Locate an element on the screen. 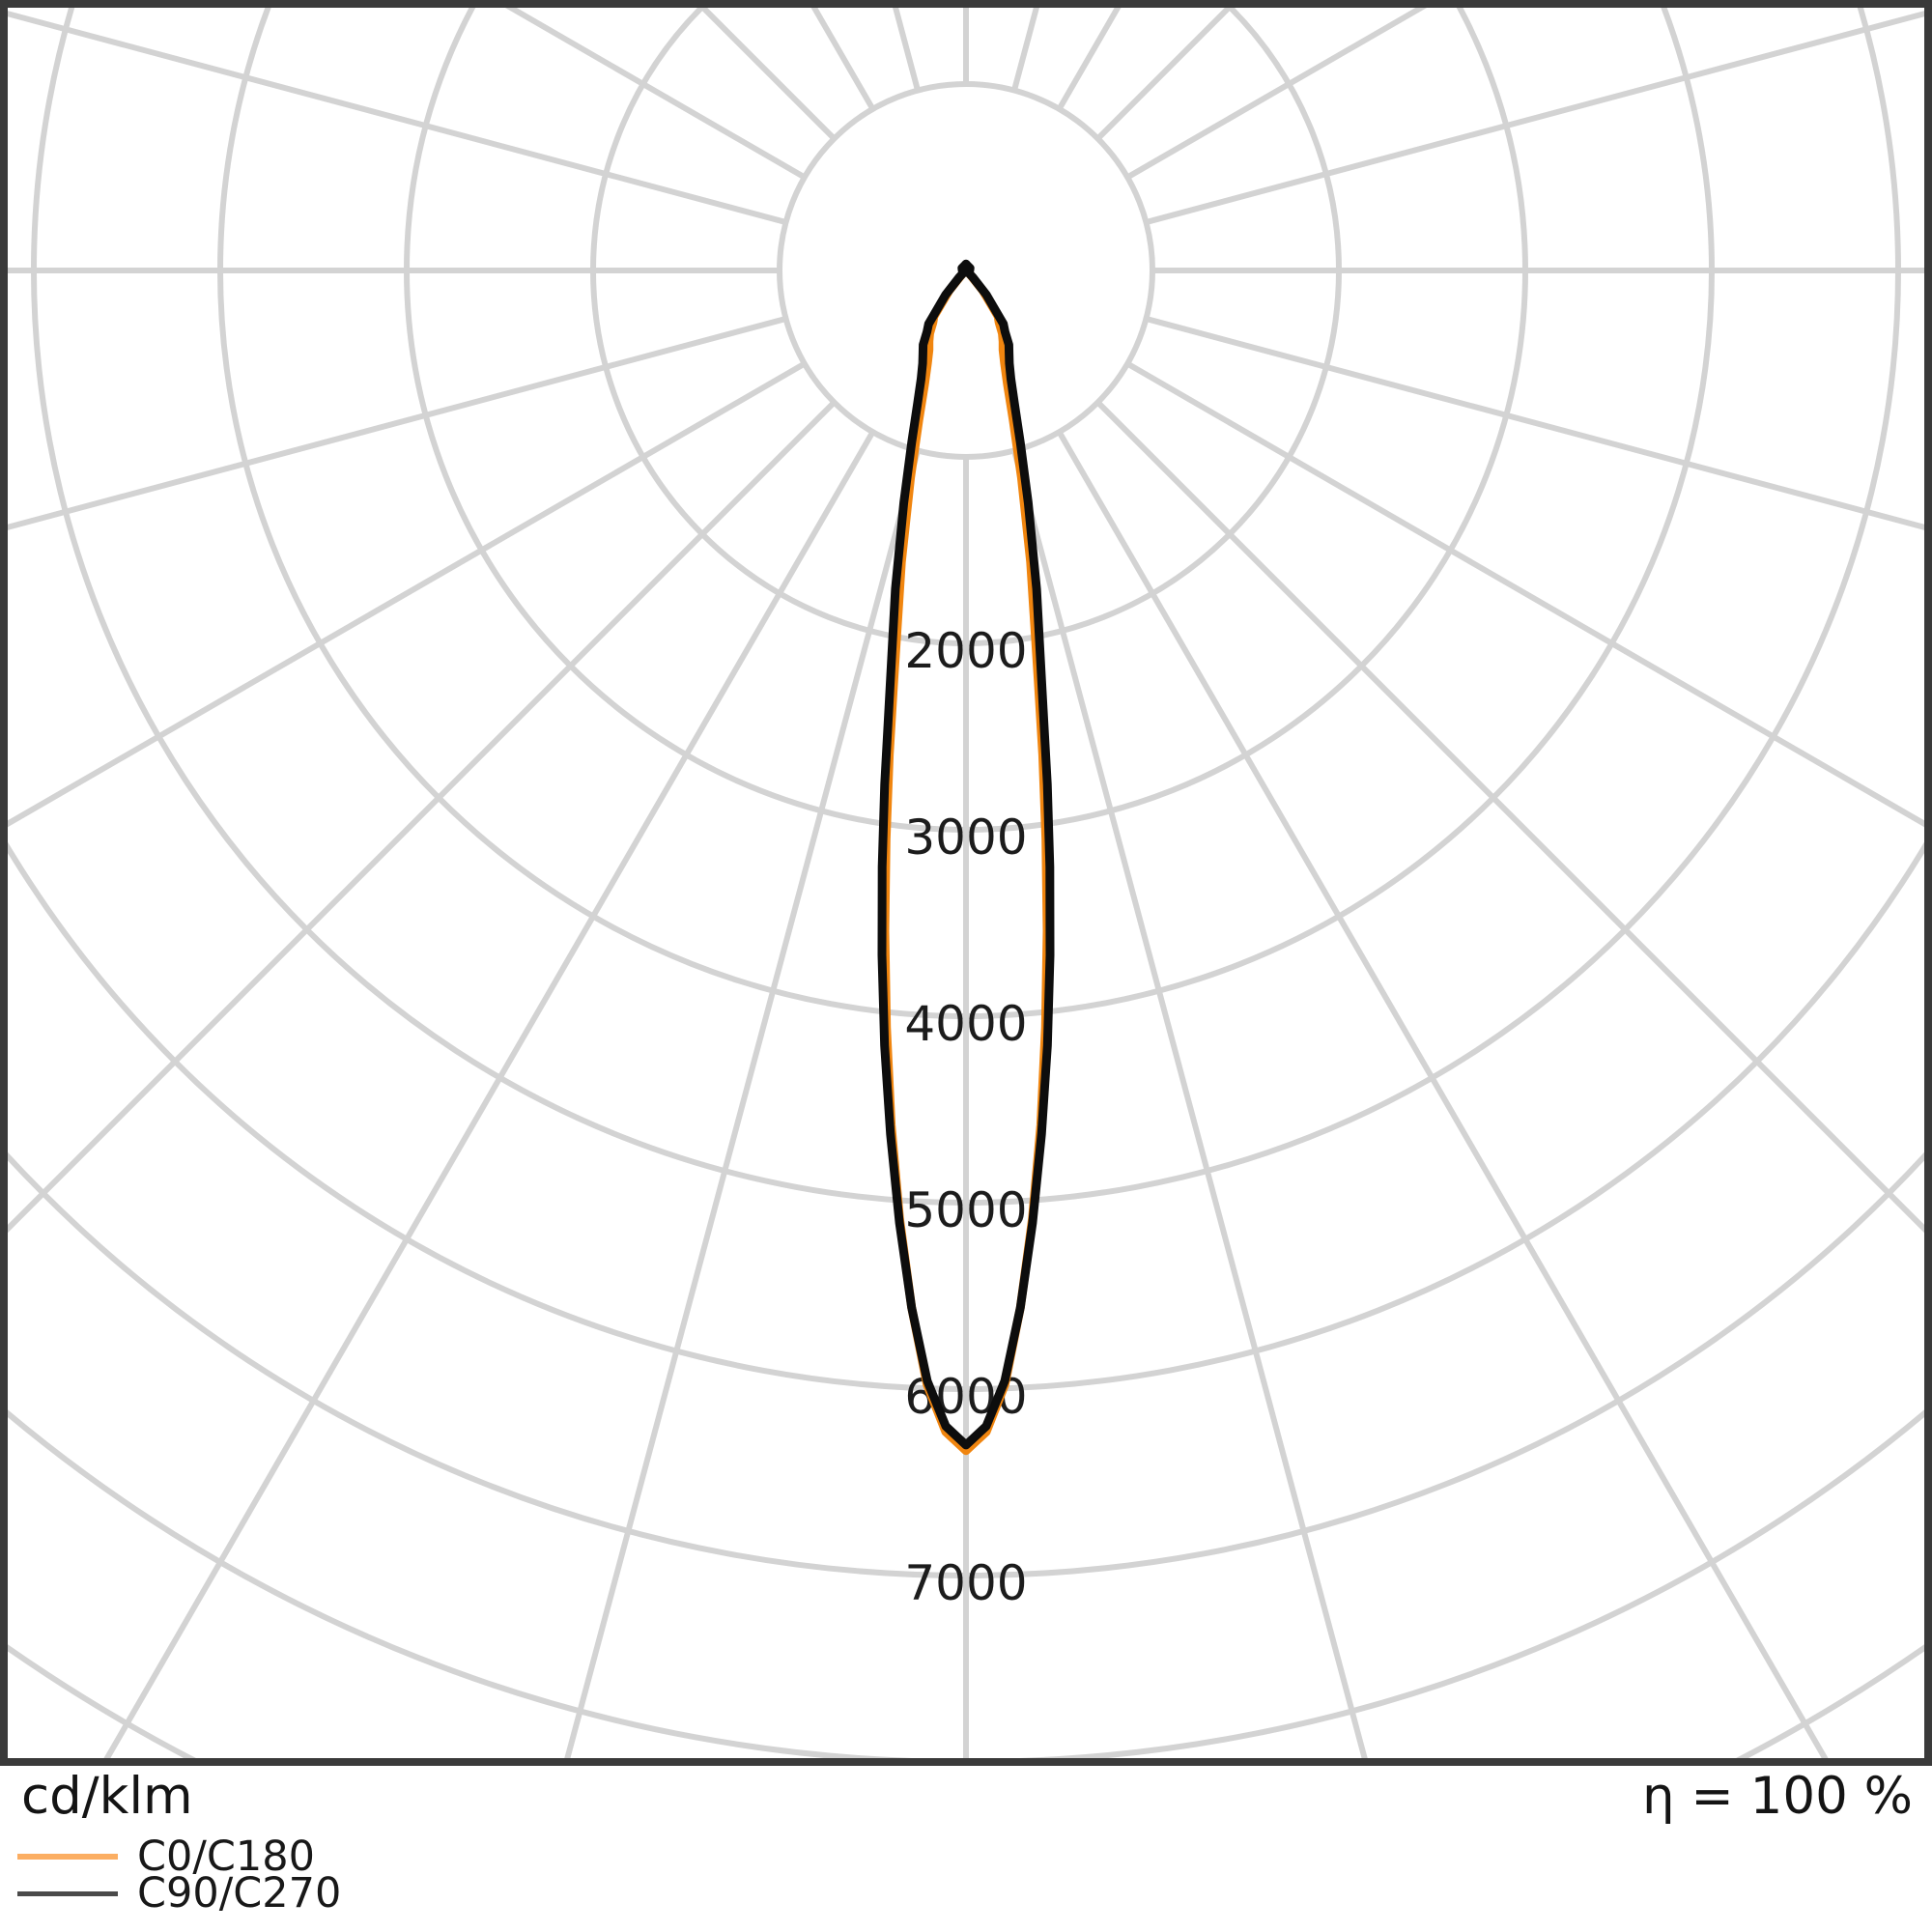  curve-c90-c270 is located at coordinates (966, 854).